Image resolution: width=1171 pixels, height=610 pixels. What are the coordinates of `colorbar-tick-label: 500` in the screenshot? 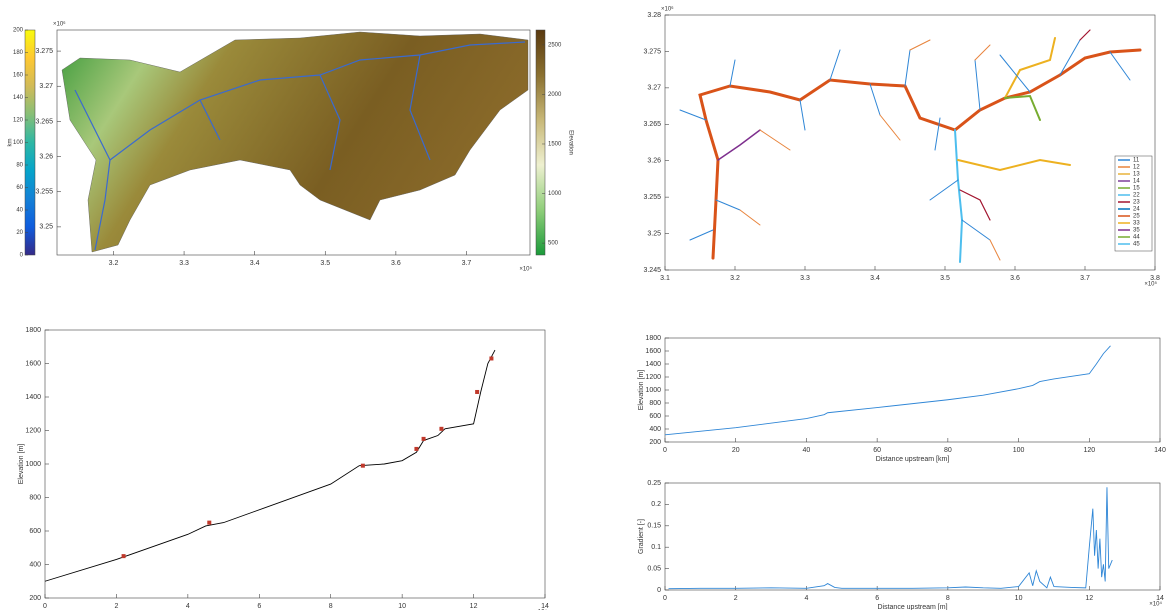 It's located at (553, 244).